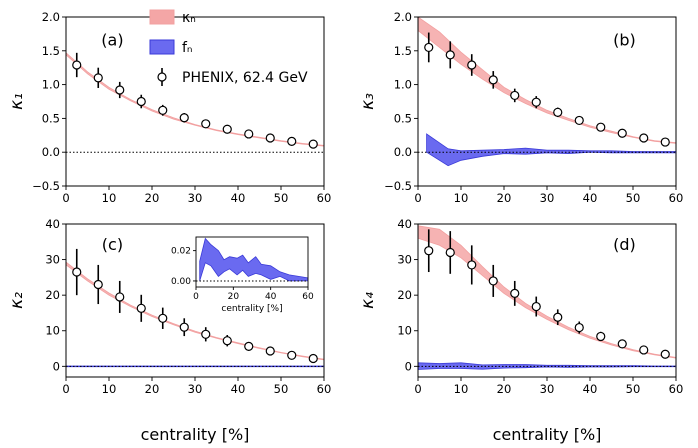 This screenshot has height=448, width=698. I want to click on panel-label: (d), so click(624, 244).